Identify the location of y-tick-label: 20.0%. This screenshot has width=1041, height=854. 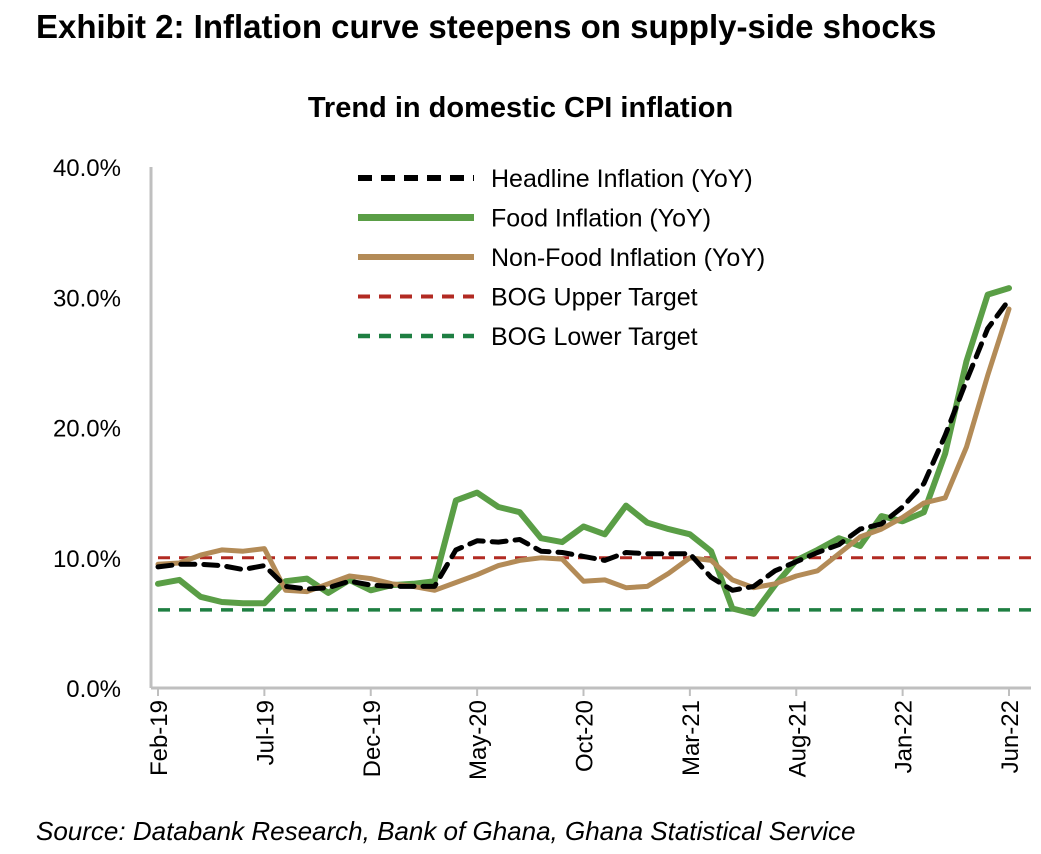
(87, 429).